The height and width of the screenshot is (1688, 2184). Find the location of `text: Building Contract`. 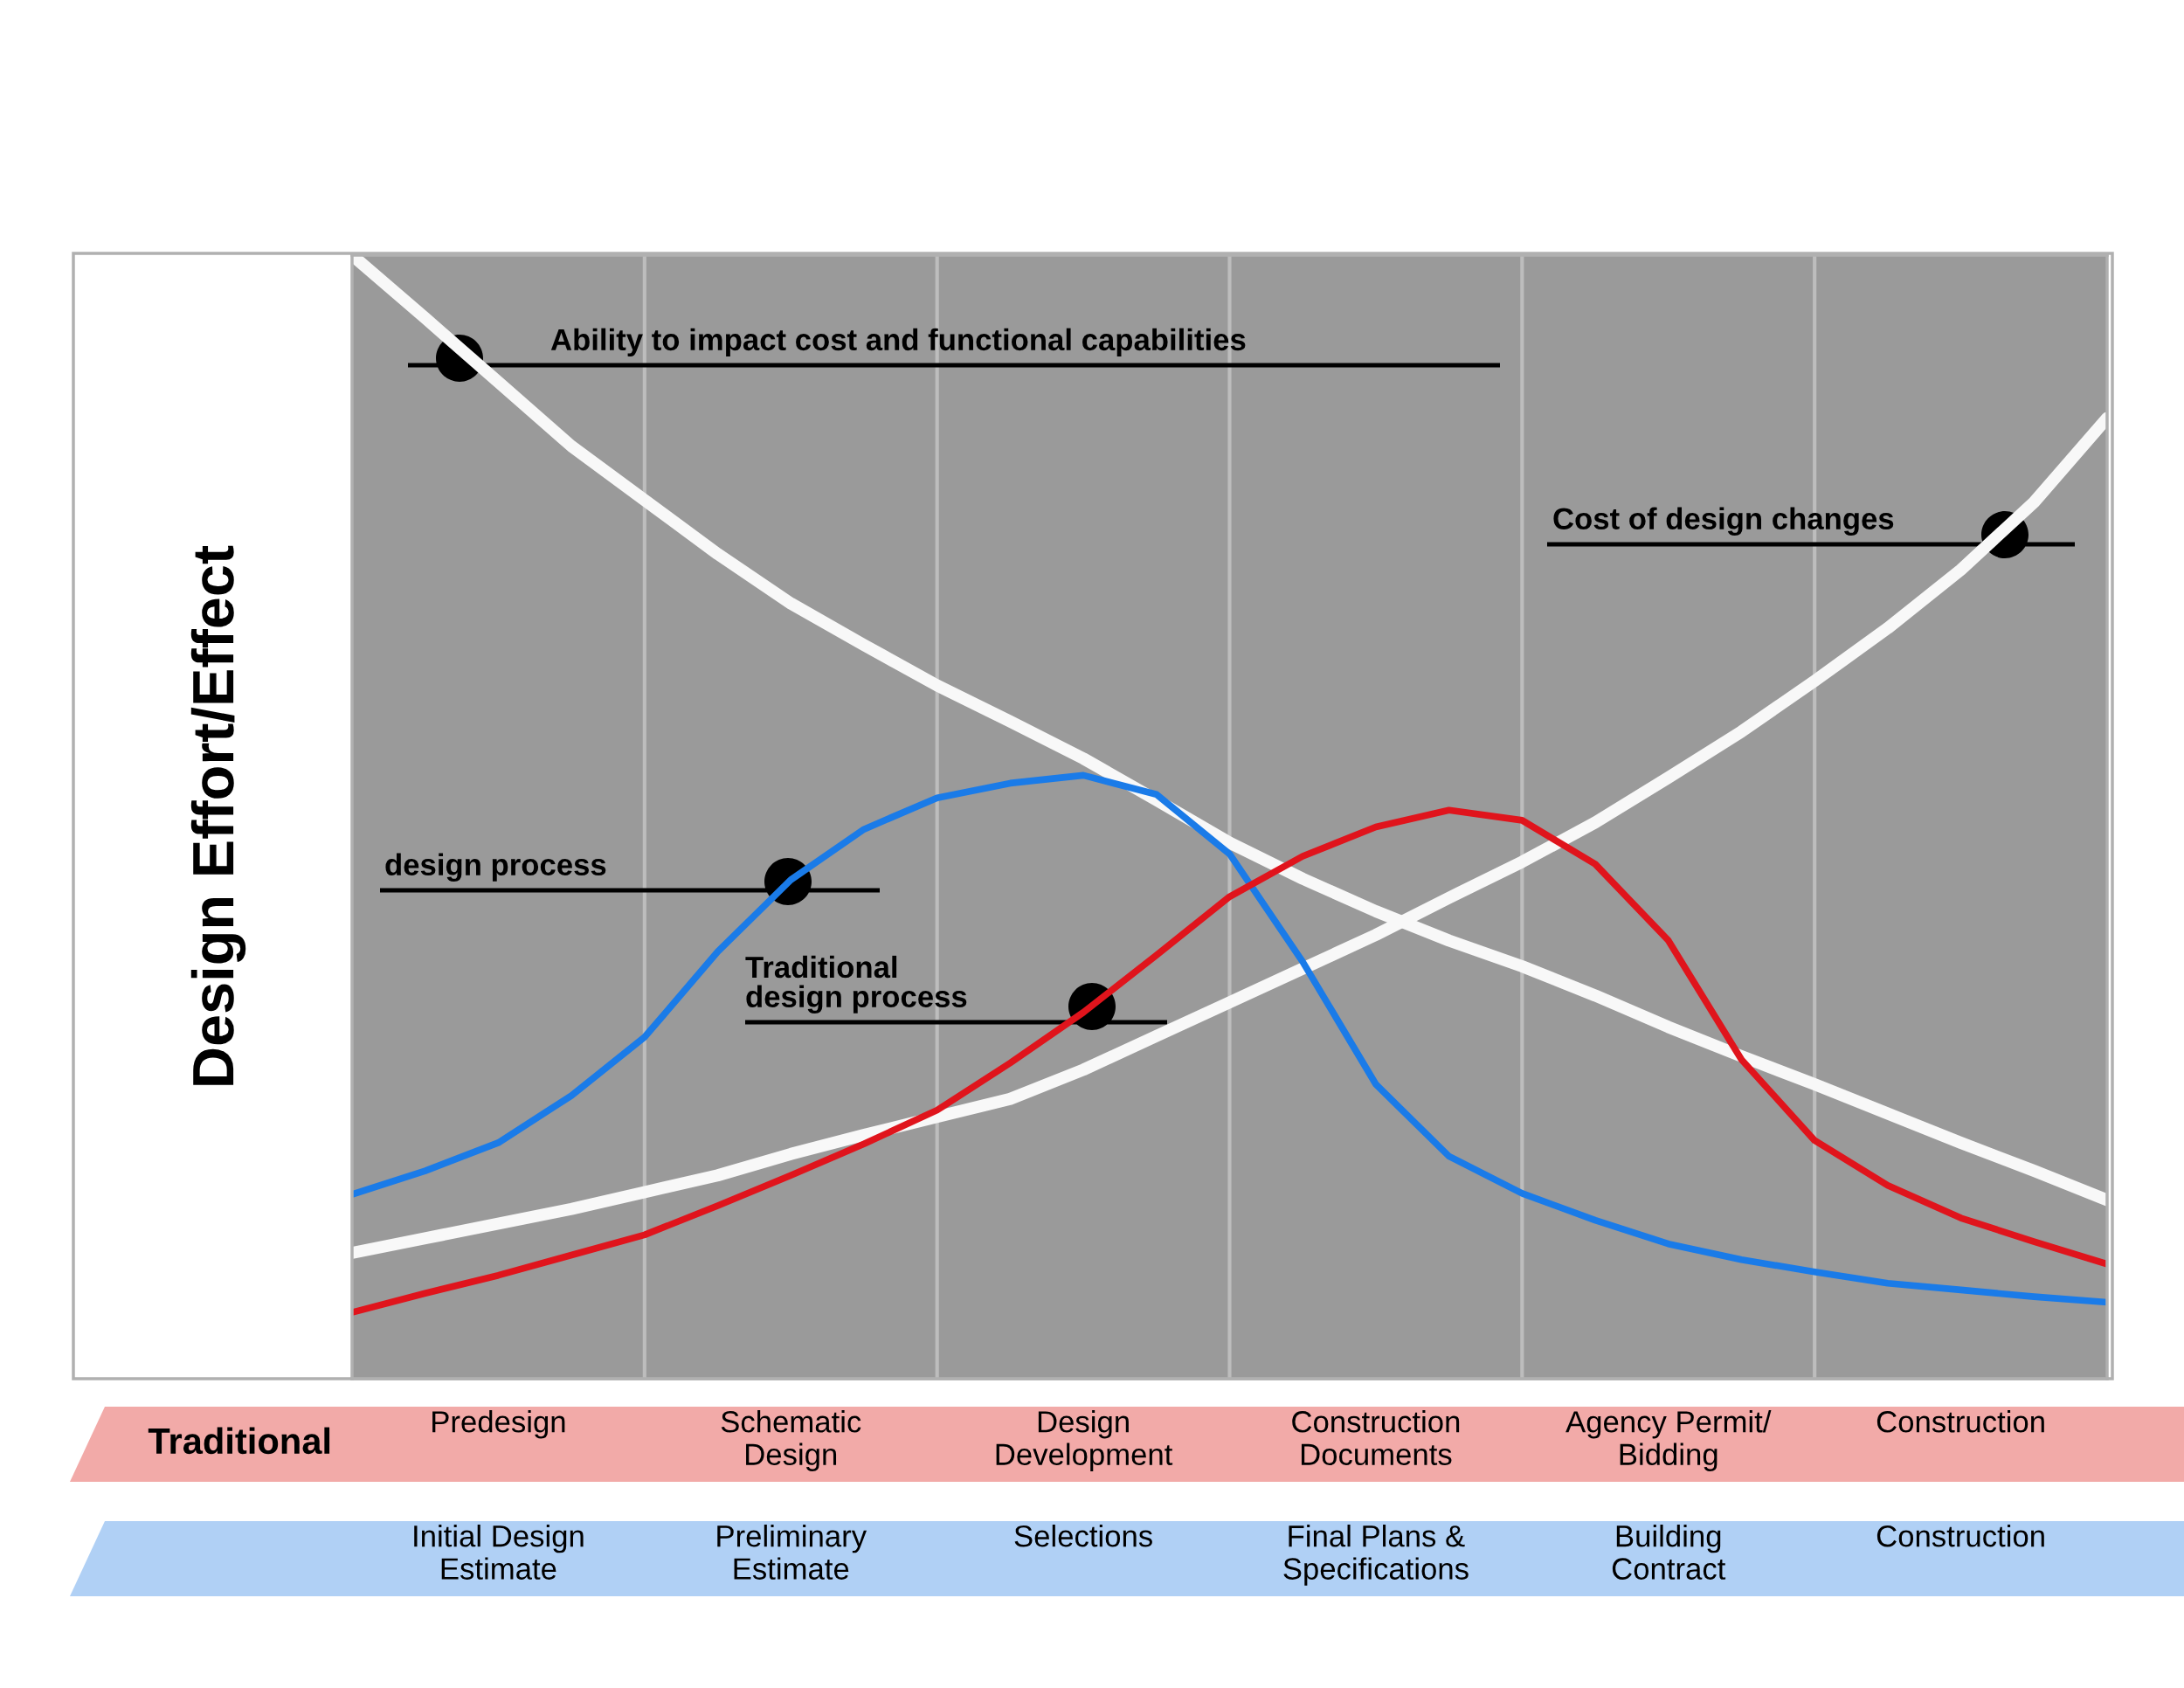

text: Building Contract is located at coordinates (1669, 1552).